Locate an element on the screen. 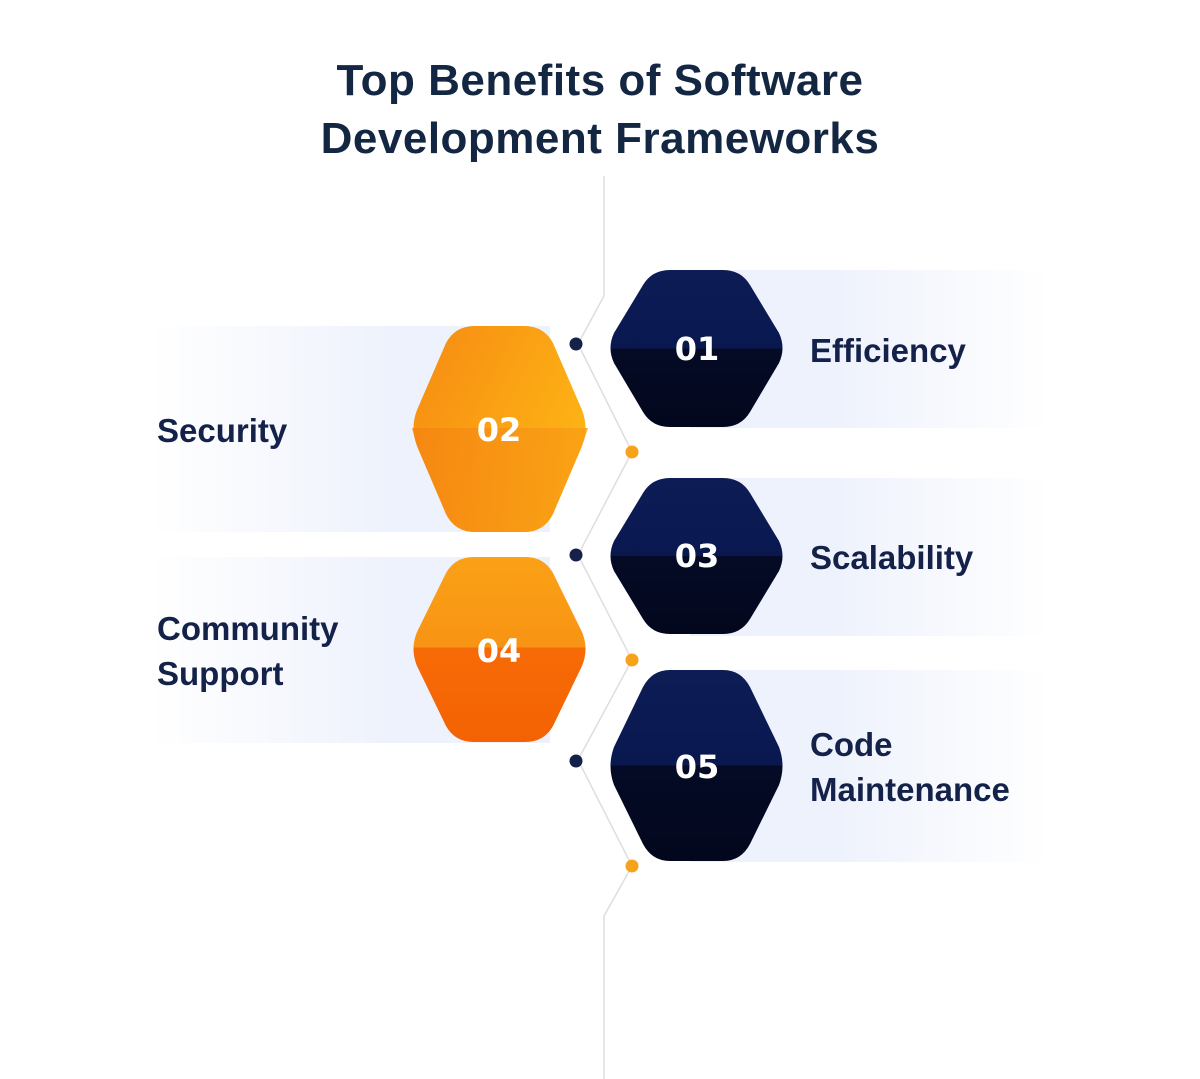  label-code-maintenance: Code Maintenance is located at coordinates (910, 767).